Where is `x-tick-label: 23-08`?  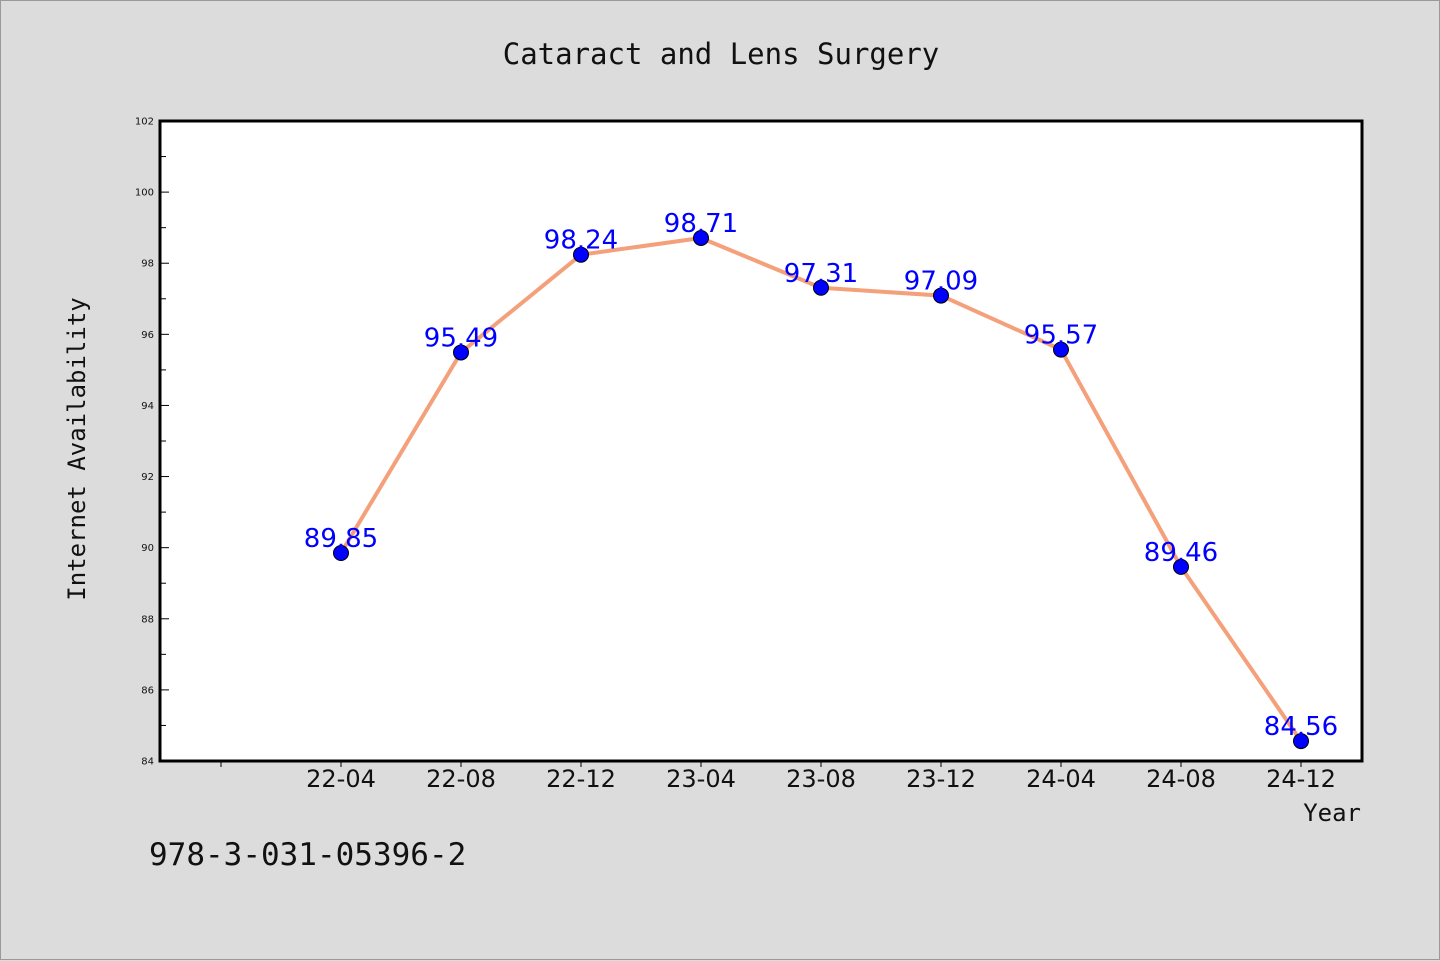
x-tick-label: 23-08 is located at coordinates (821, 779).